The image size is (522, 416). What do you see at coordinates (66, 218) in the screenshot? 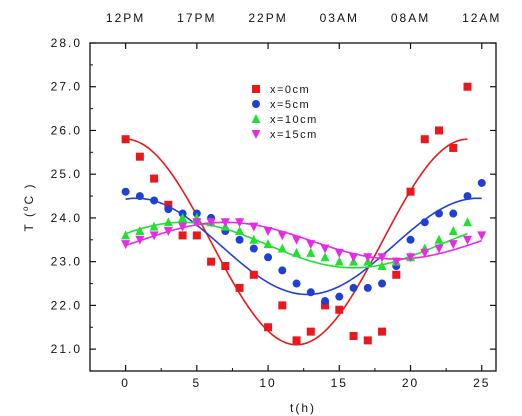
I see `y-tick-label: 24.0` at bounding box center [66, 218].